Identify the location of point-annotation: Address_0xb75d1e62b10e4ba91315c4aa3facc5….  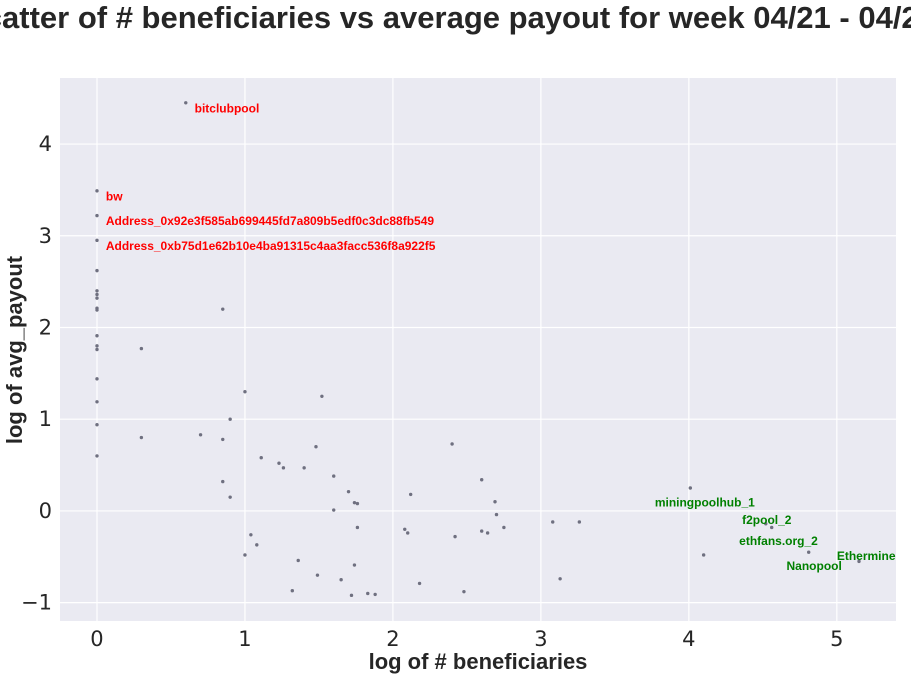
(271, 246).